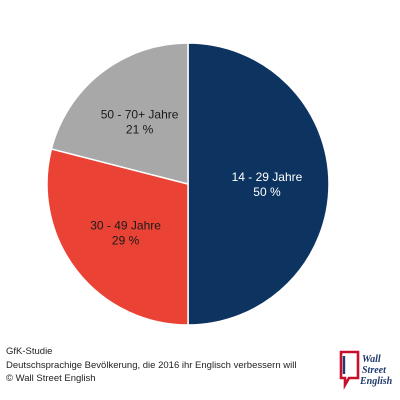  I want to click on slice-label-1: 30 - 49 Jahre, so click(125, 225).